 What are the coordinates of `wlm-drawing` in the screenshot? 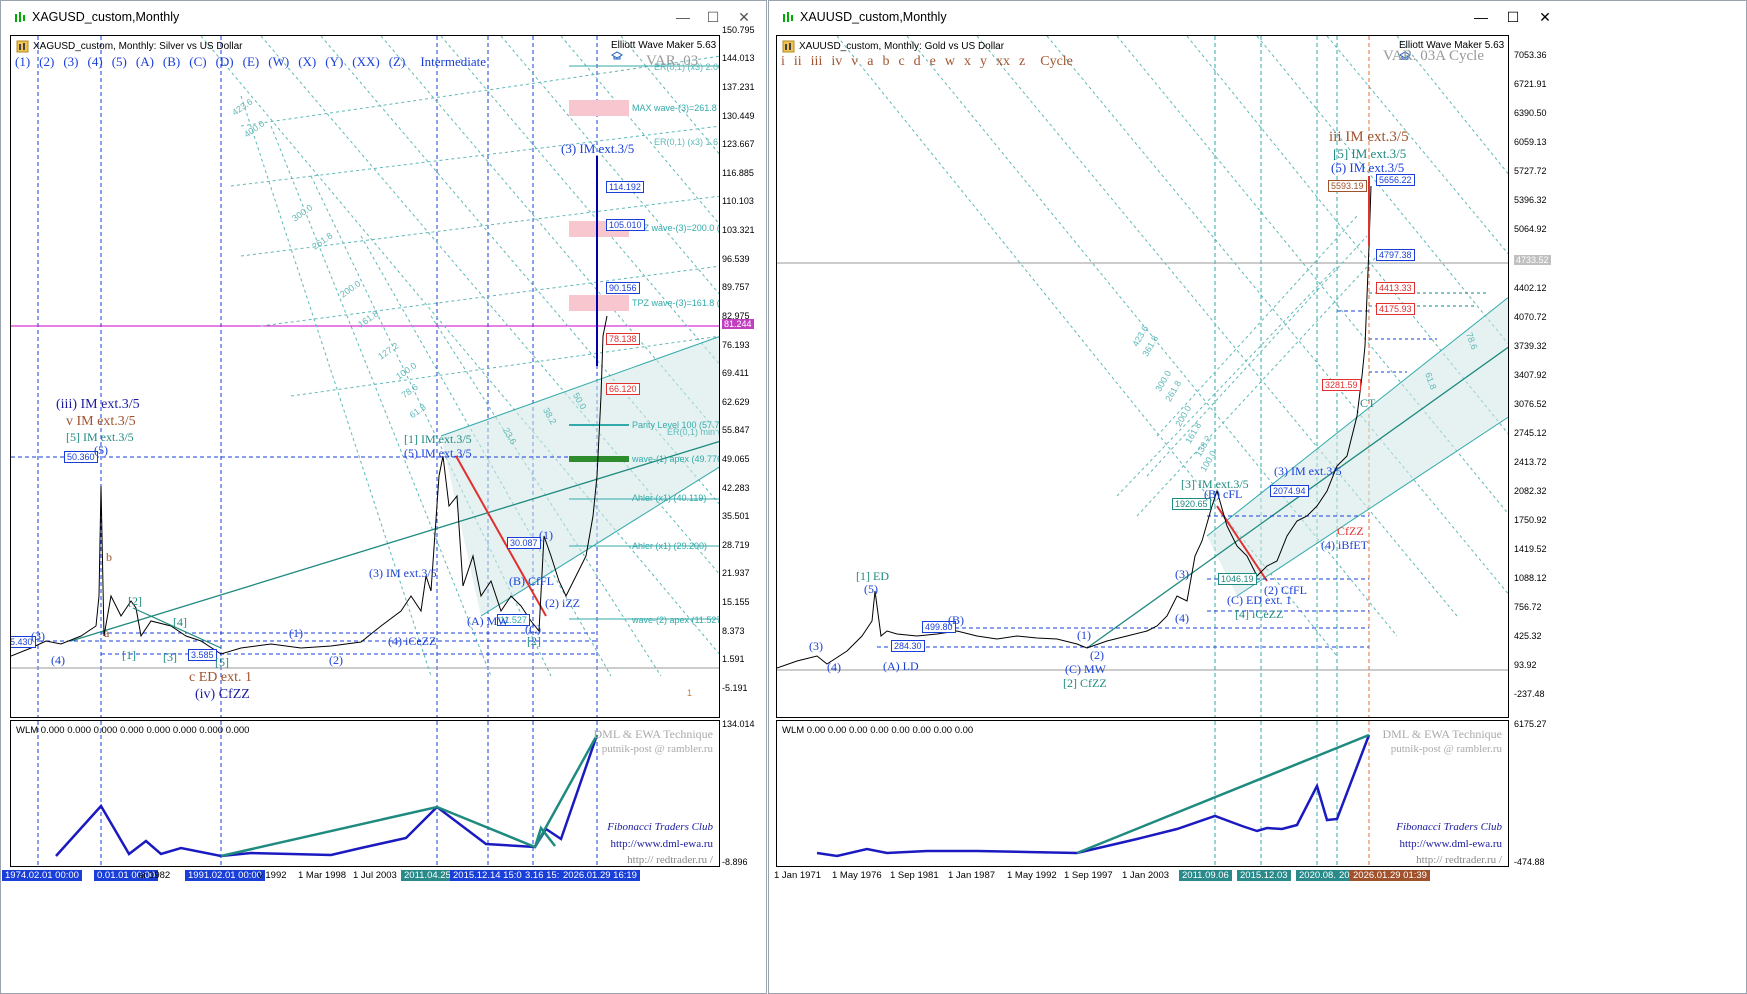 It's located at (1093, 793).